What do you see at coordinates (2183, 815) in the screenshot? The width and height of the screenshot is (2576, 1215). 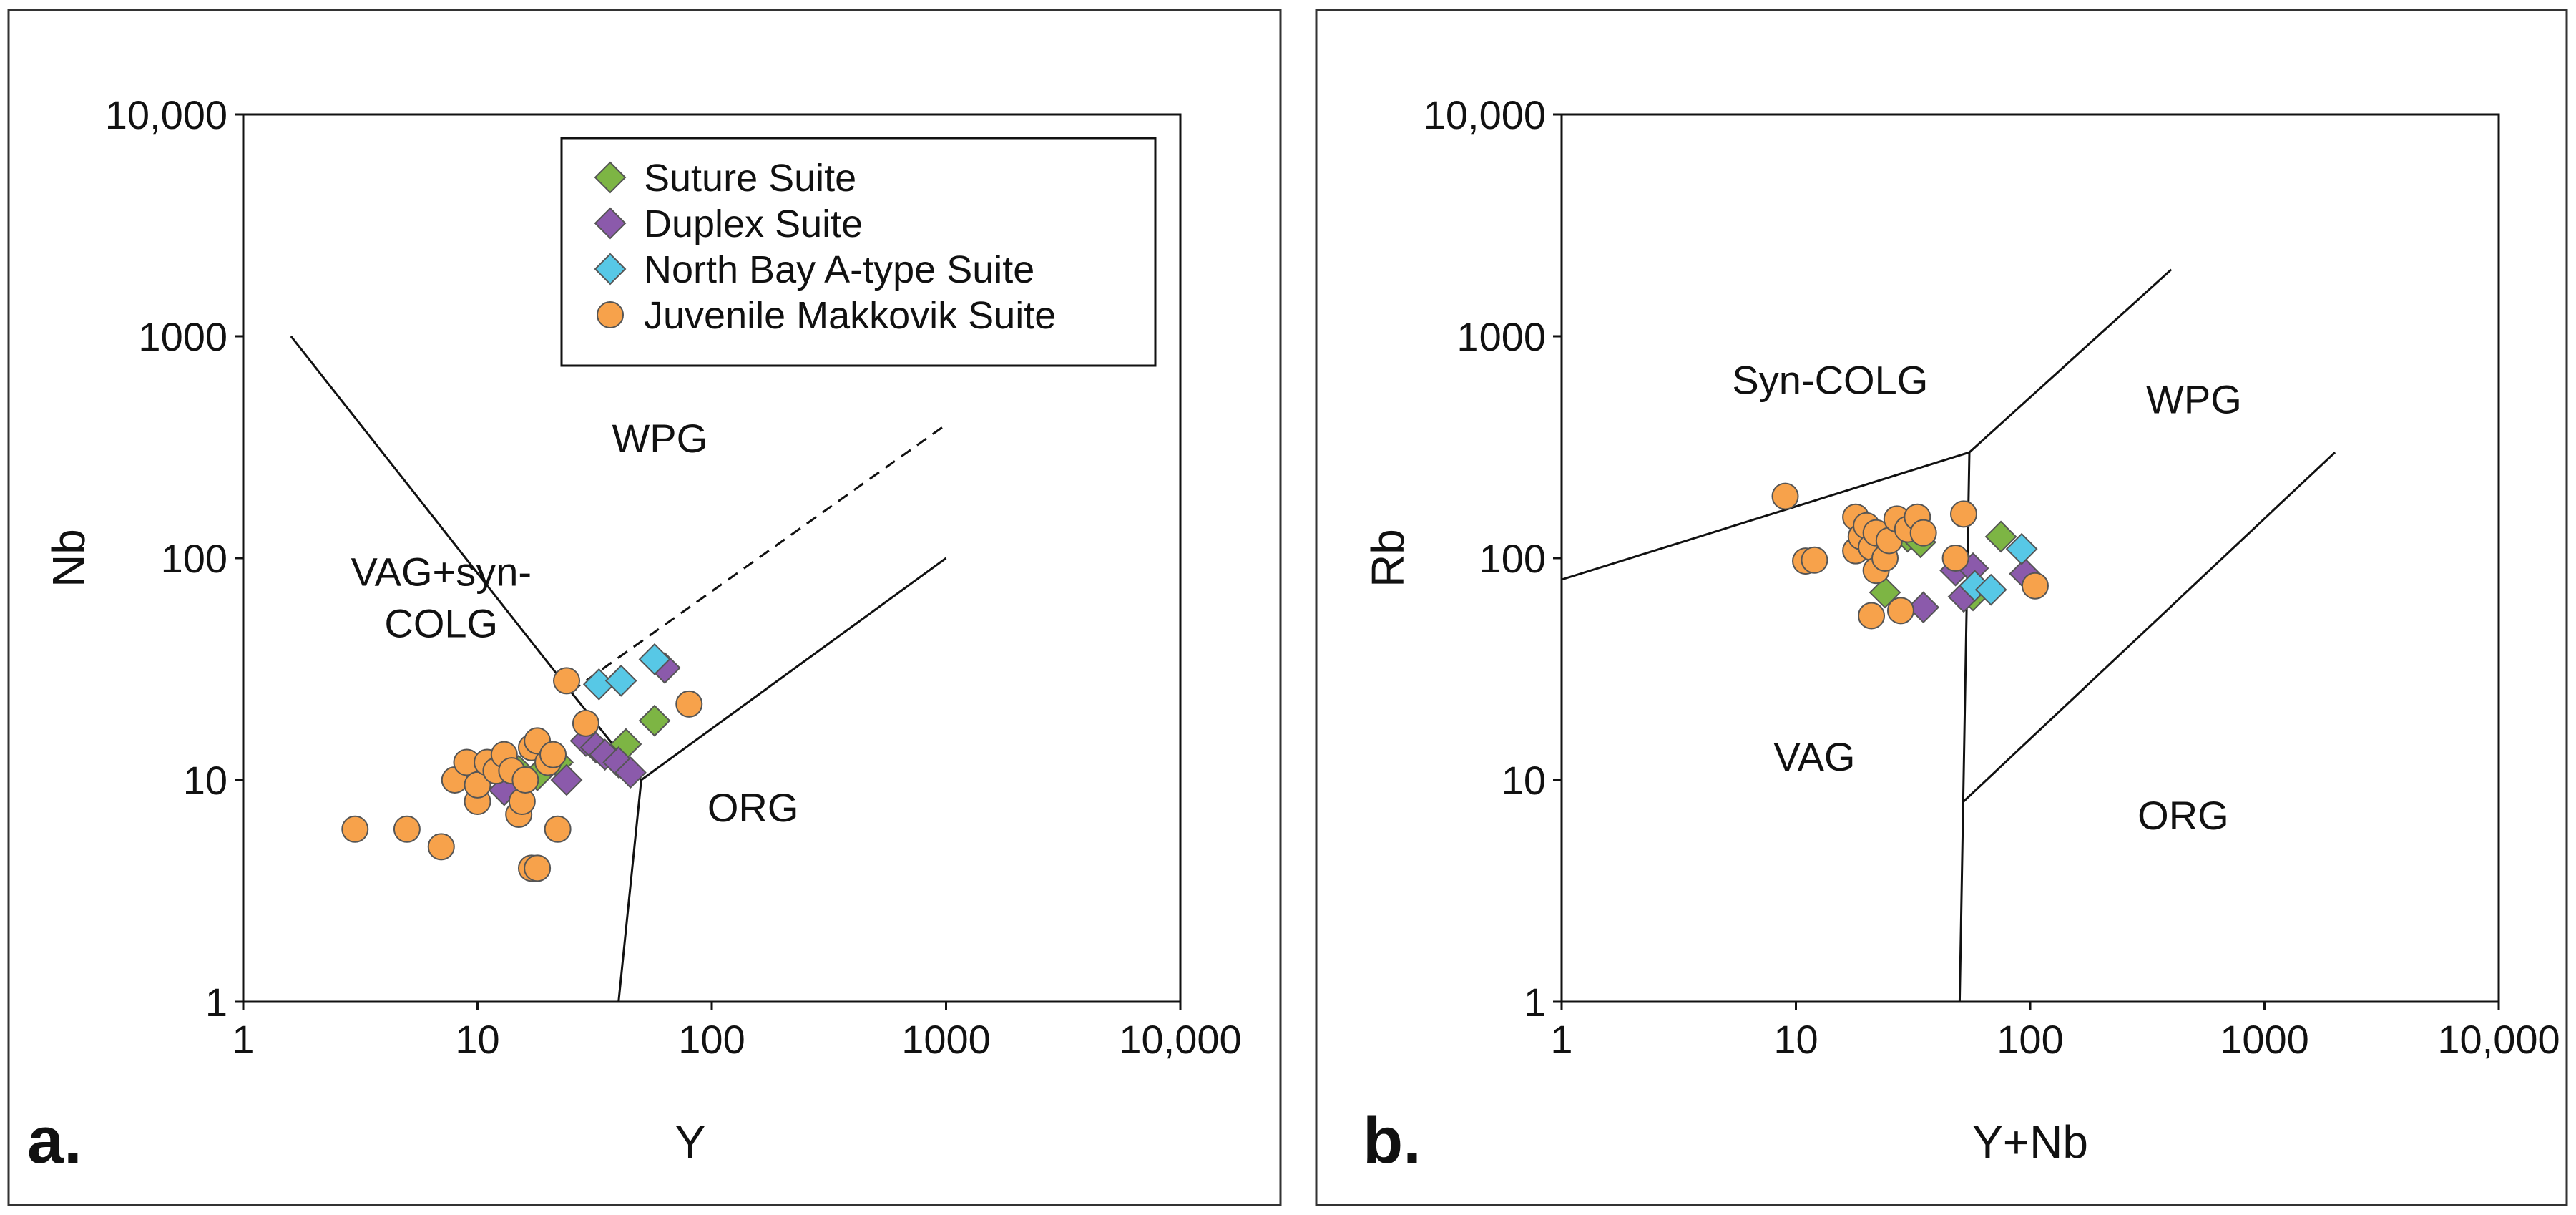 I see `panel-b-region-label-org: ORG` at bounding box center [2183, 815].